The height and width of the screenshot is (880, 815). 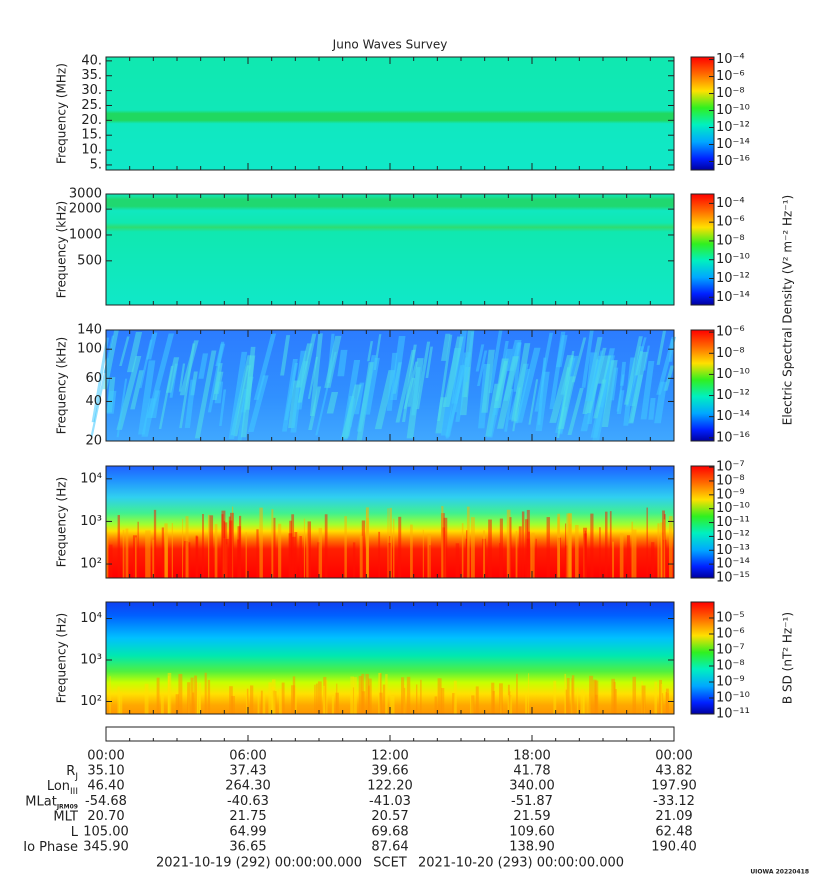 What do you see at coordinates (389, 771) in the screenshot?
I see `row-value: 39.66` at bounding box center [389, 771].